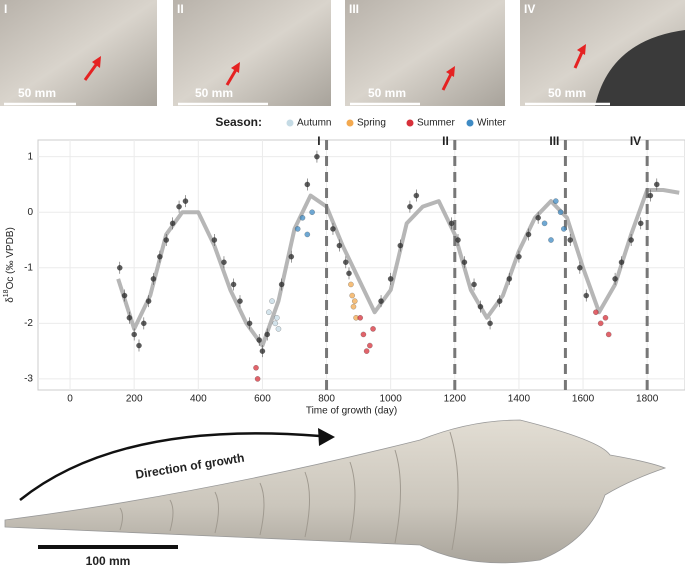 This screenshot has width=685, height=574. Describe the element at coordinates (70, 399) in the screenshot. I see `x-tick-label: 0` at that location.